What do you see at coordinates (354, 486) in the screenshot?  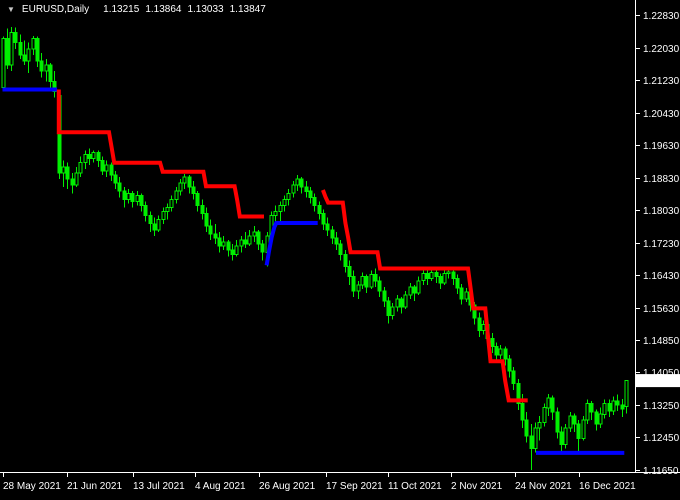 I see `date-axis-label: 17 Sep 2021` at bounding box center [354, 486].